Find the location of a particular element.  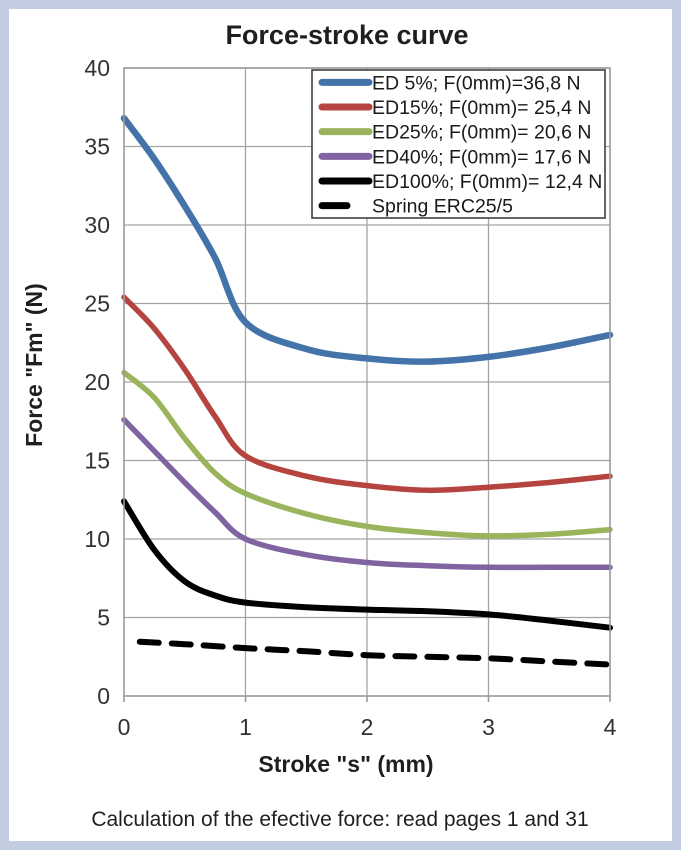

legend-entry-label: Spring ERC25/5 is located at coordinates (442, 207).